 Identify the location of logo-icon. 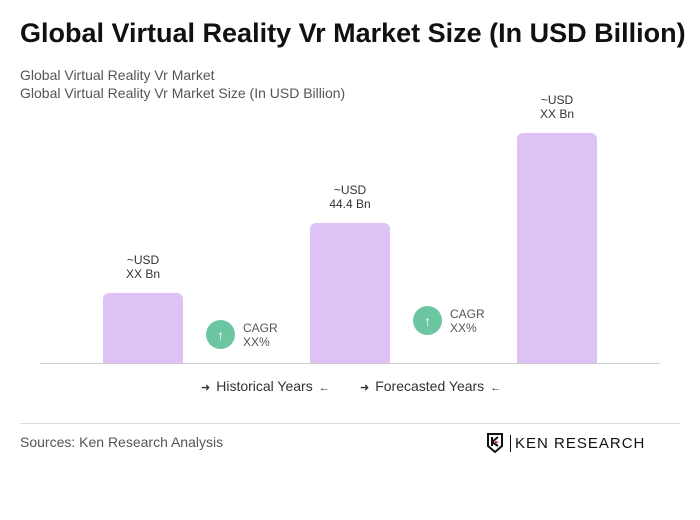
(495, 443).